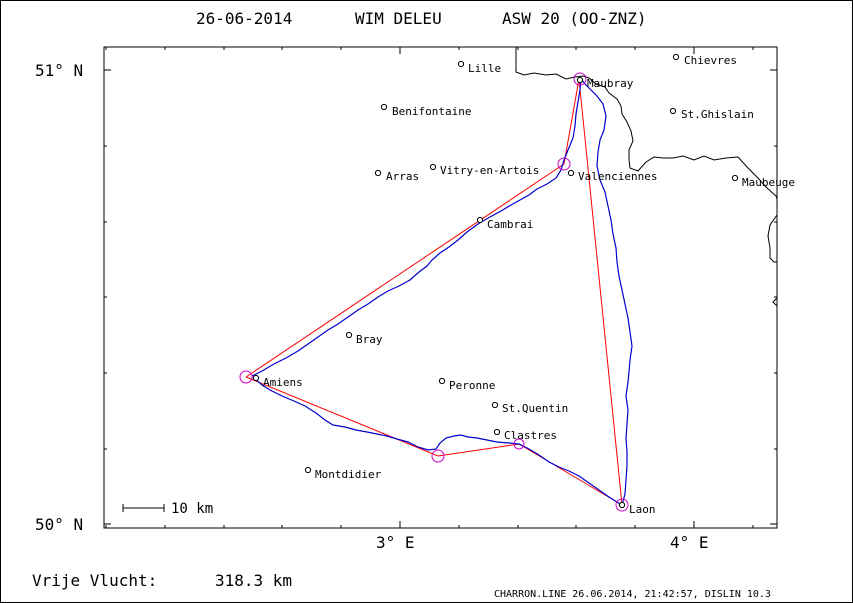 This screenshot has width=853, height=603. I want to click on place-label-lille: Lille, so click(484, 68).